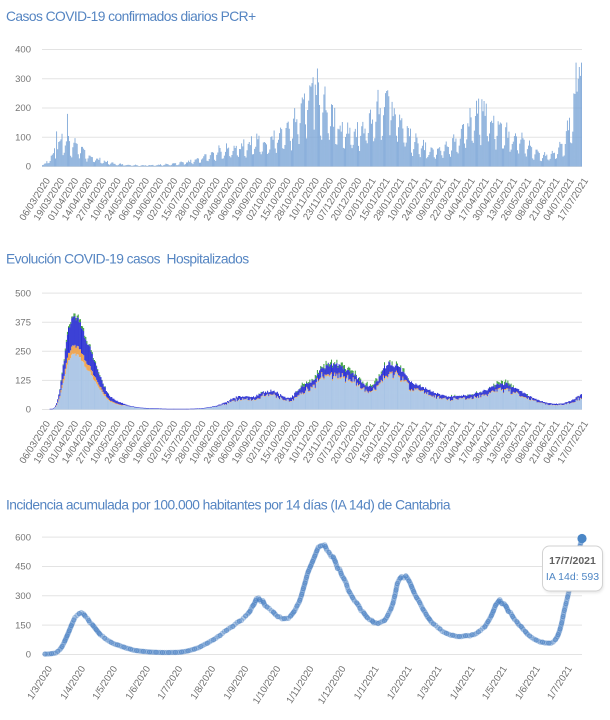 This screenshot has height=720, width=610. Describe the element at coordinates (127, 259) in the screenshot. I see `svg-text:Evolución COVID-19 casos Hosp: Evolución COVID-19 casos Hospitalizados` at that location.